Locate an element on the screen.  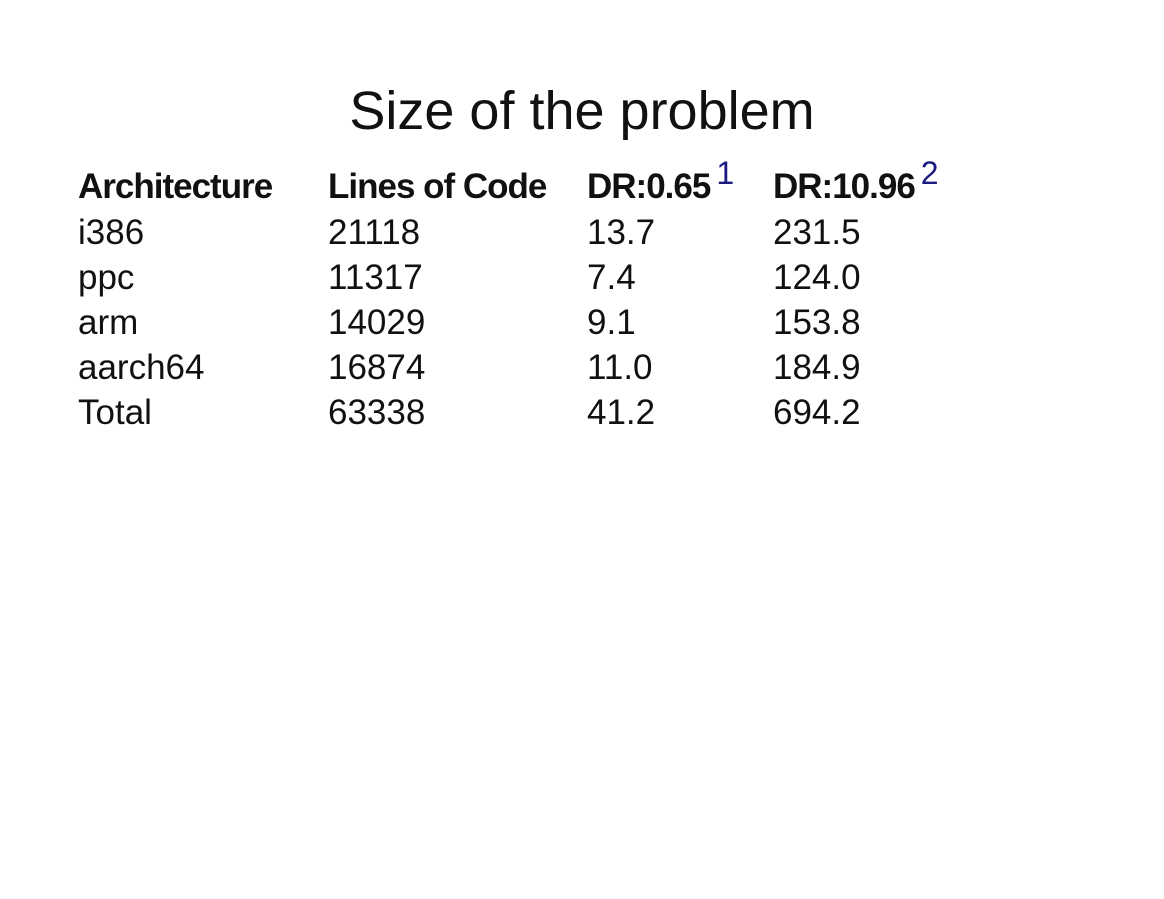
header-dr1: DR:0.65 1 is located at coordinates (680, 182).